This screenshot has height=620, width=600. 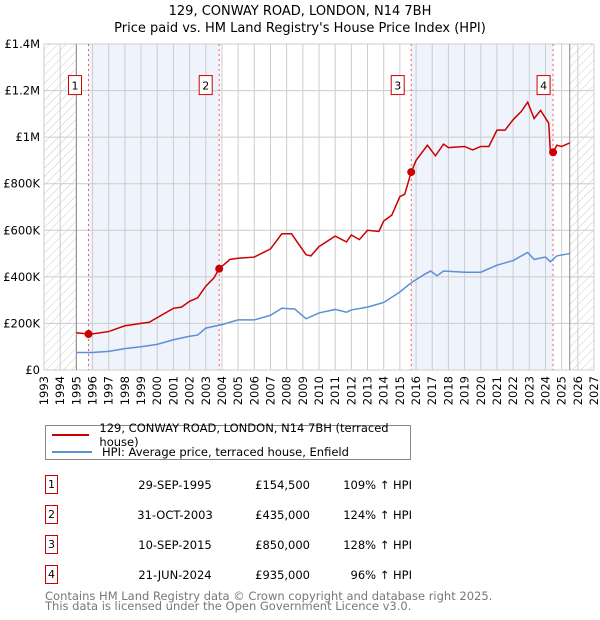 I want to click on legend-swatch-red, so click(x=71, y=435).